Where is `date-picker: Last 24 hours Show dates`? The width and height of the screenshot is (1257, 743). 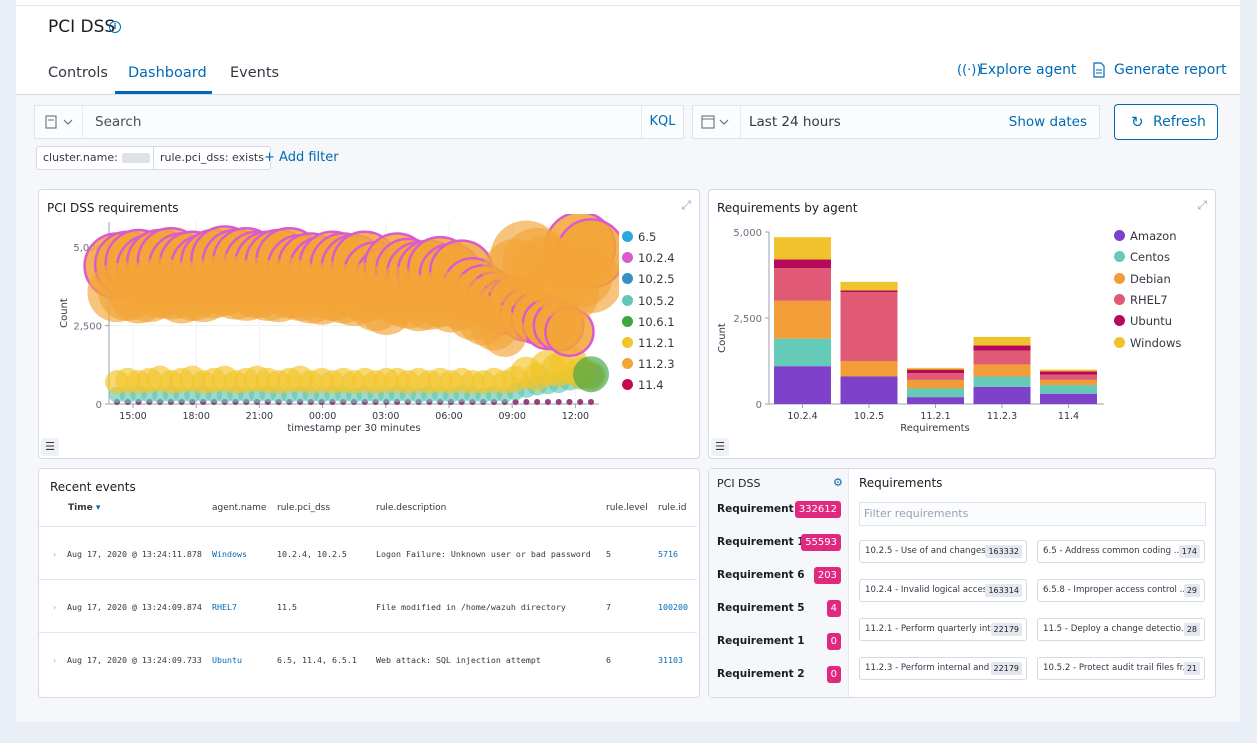
date-picker: Last 24 hours Show dates is located at coordinates (896, 122).